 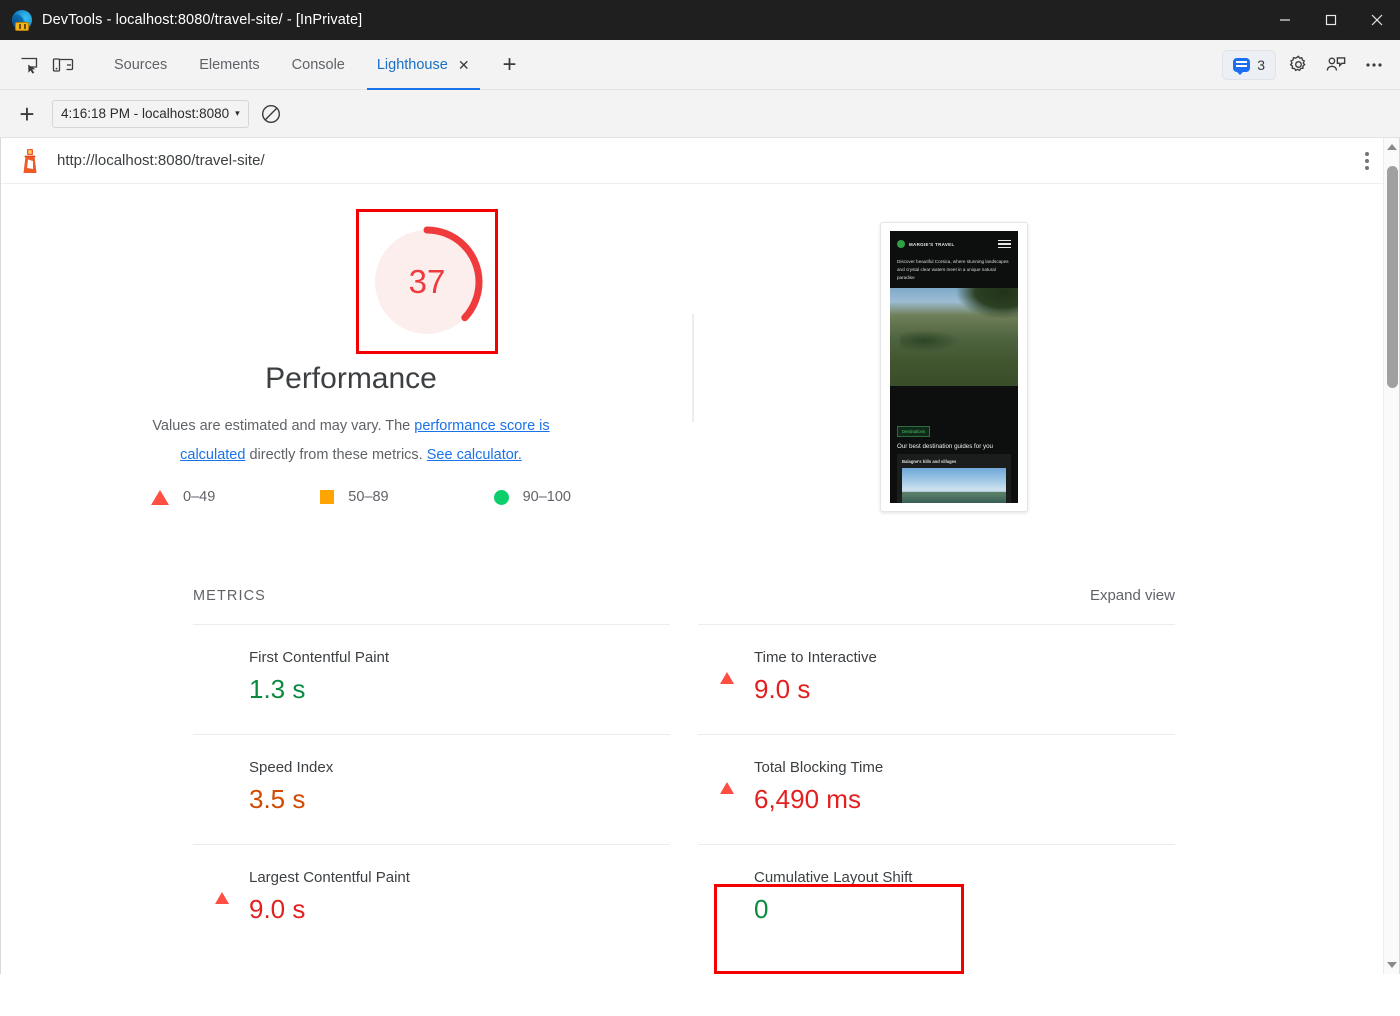 What do you see at coordinates (161, 160) in the screenshot?
I see `report-url: http://localhost:8080/travel-site/` at bounding box center [161, 160].